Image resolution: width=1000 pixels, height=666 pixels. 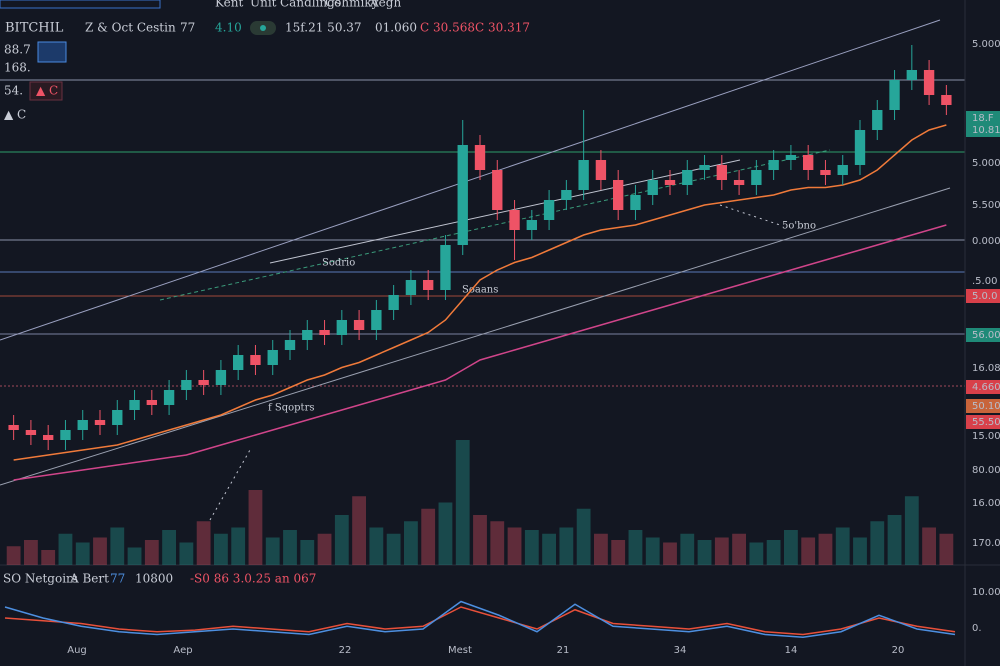 What do you see at coordinates (505, 211) in the screenshot?
I see `trend-line` at bounding box center [505, 211].